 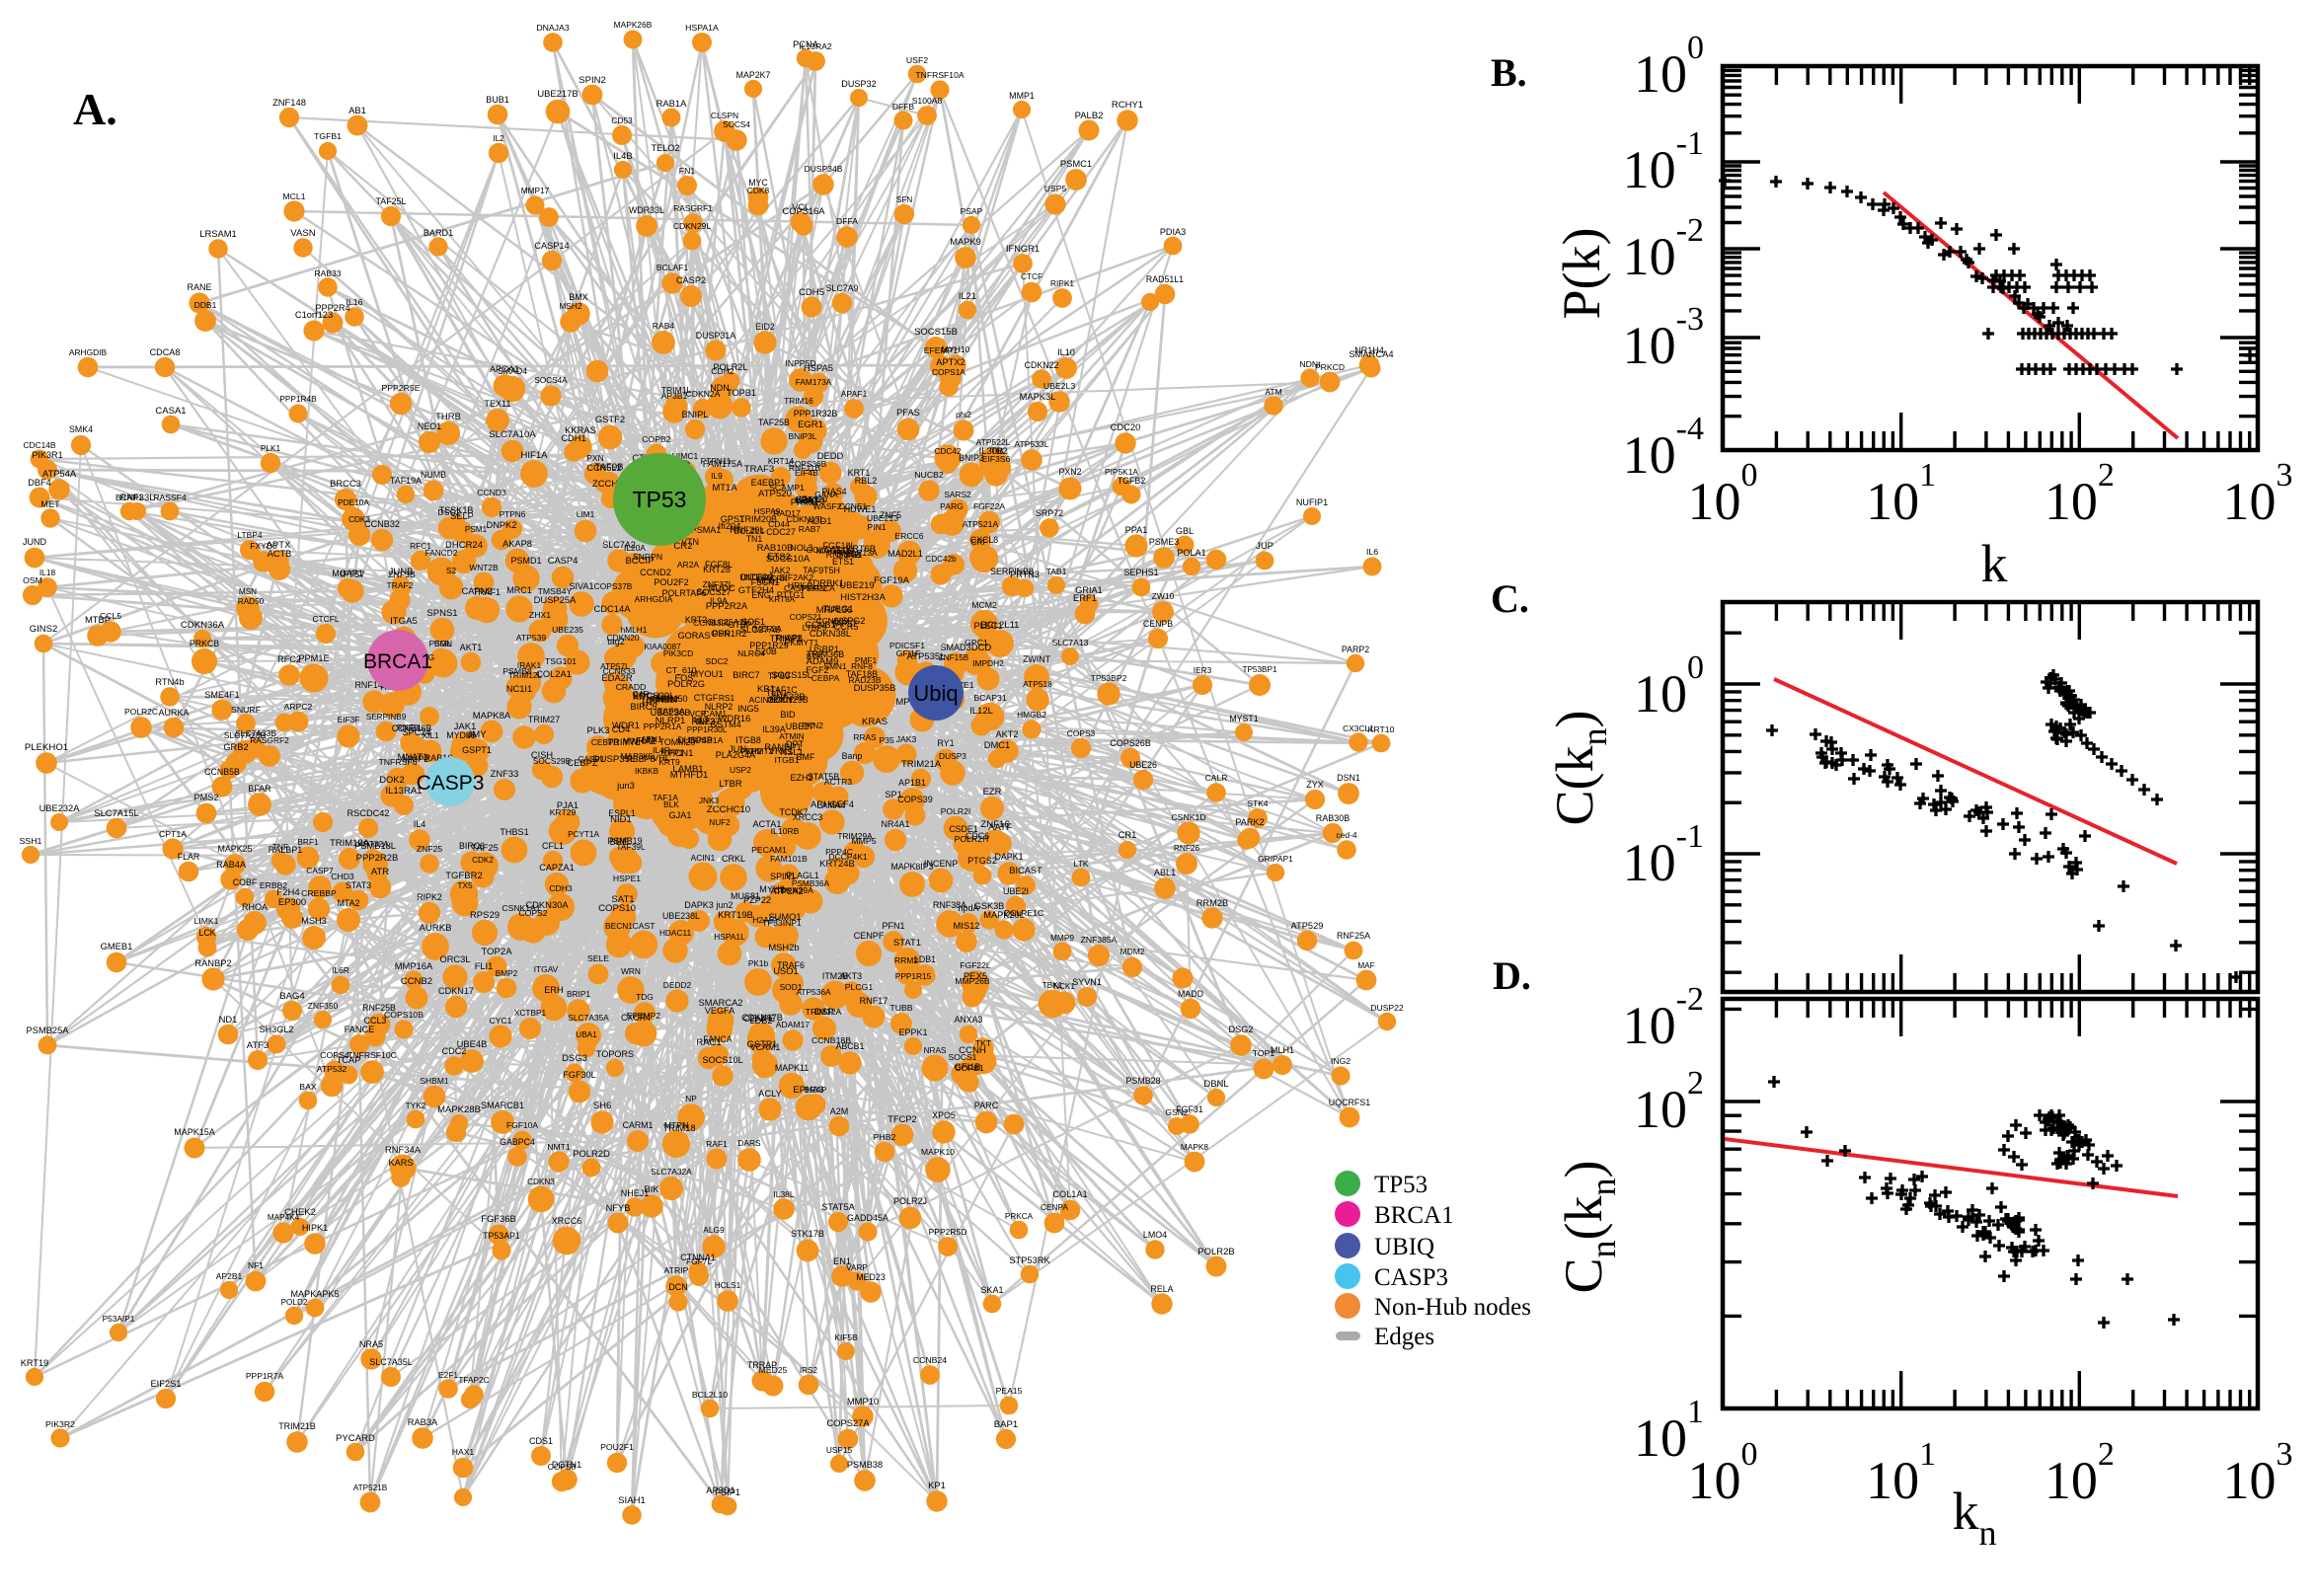 What do you see at coordinates (720, 1011) in the screenshot?
I see `svg-text: VEGFA` at bounding box center [720, 1011].